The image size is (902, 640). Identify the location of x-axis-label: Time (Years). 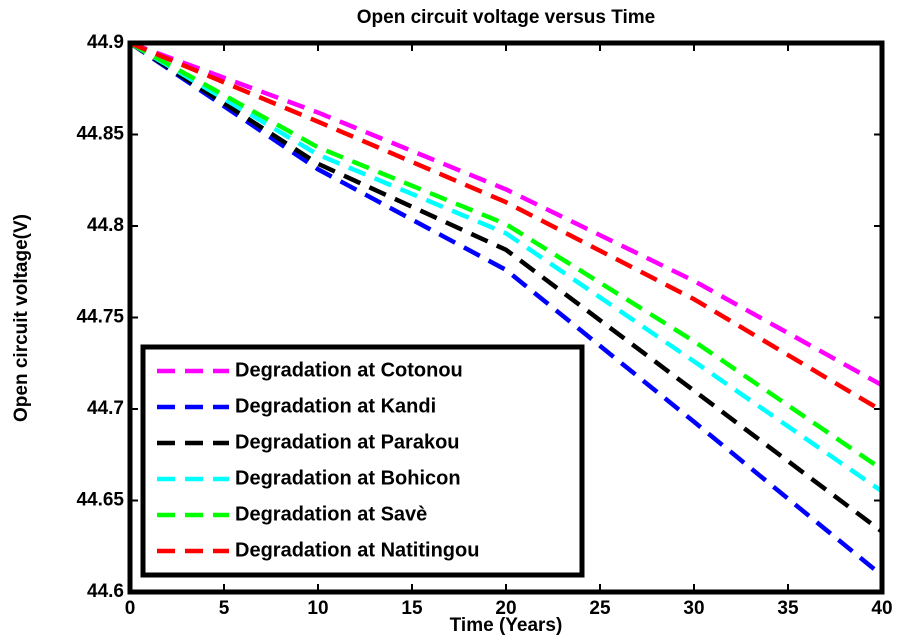
(506, 625).